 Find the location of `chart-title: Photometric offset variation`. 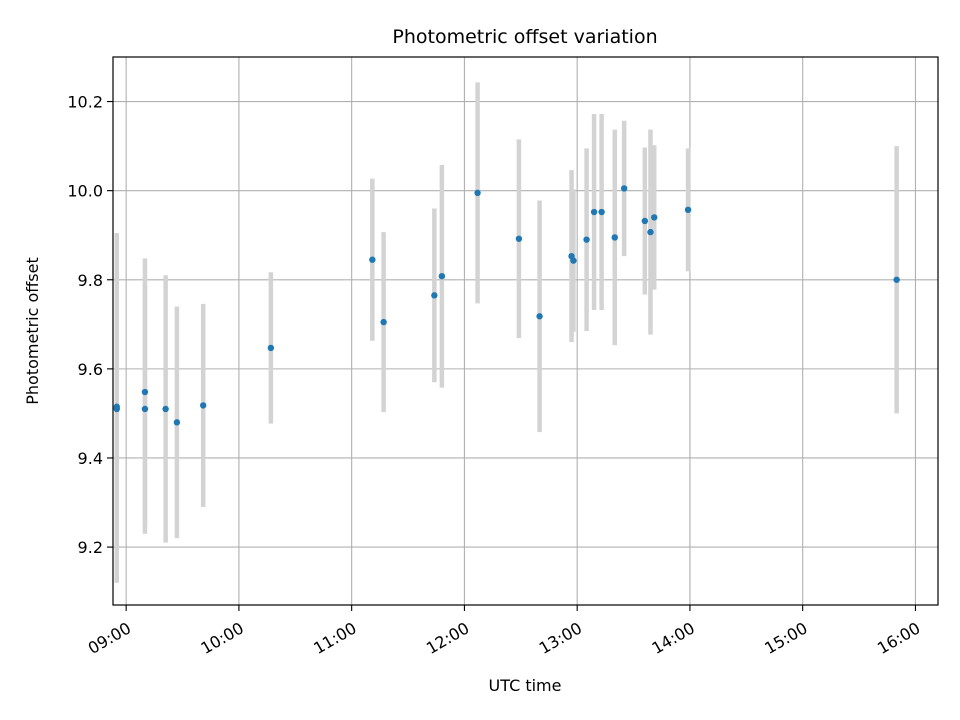

chart-title: Photometric offset variation is located at coordinates (524, 37).